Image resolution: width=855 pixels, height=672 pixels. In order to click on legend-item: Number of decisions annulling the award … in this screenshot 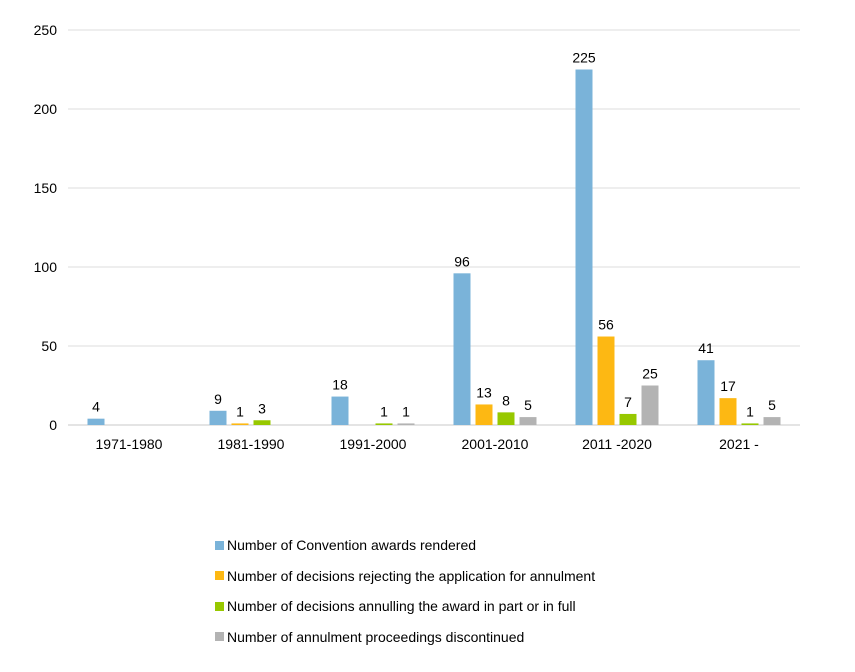, I will do `click(405, 606)`.